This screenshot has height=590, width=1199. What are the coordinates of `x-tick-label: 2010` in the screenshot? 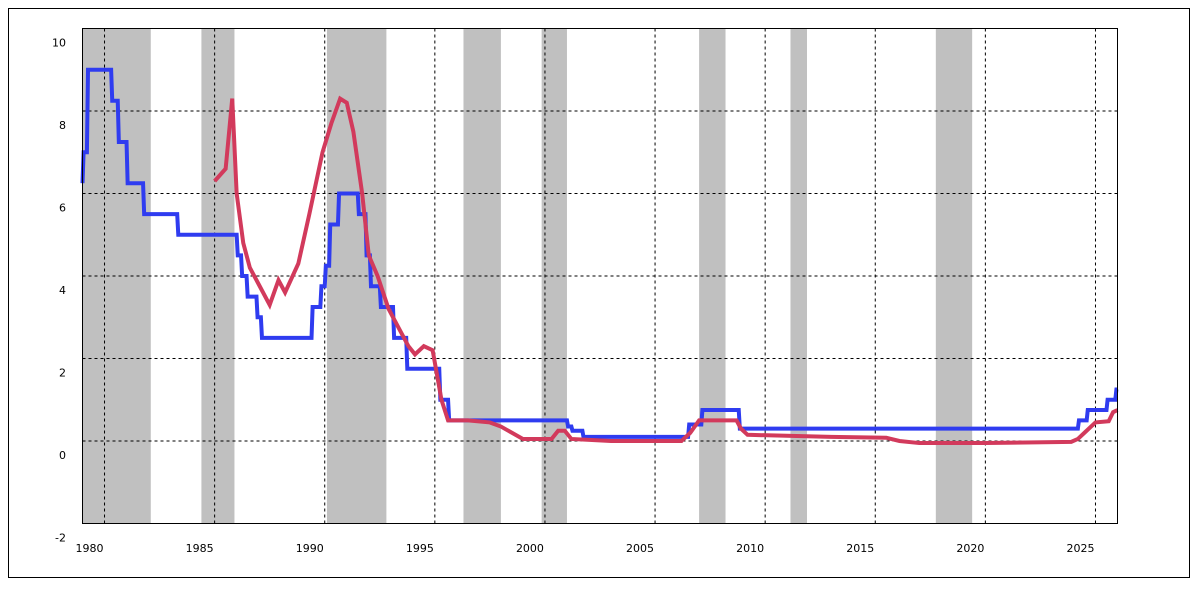 It's located at (750, 548).